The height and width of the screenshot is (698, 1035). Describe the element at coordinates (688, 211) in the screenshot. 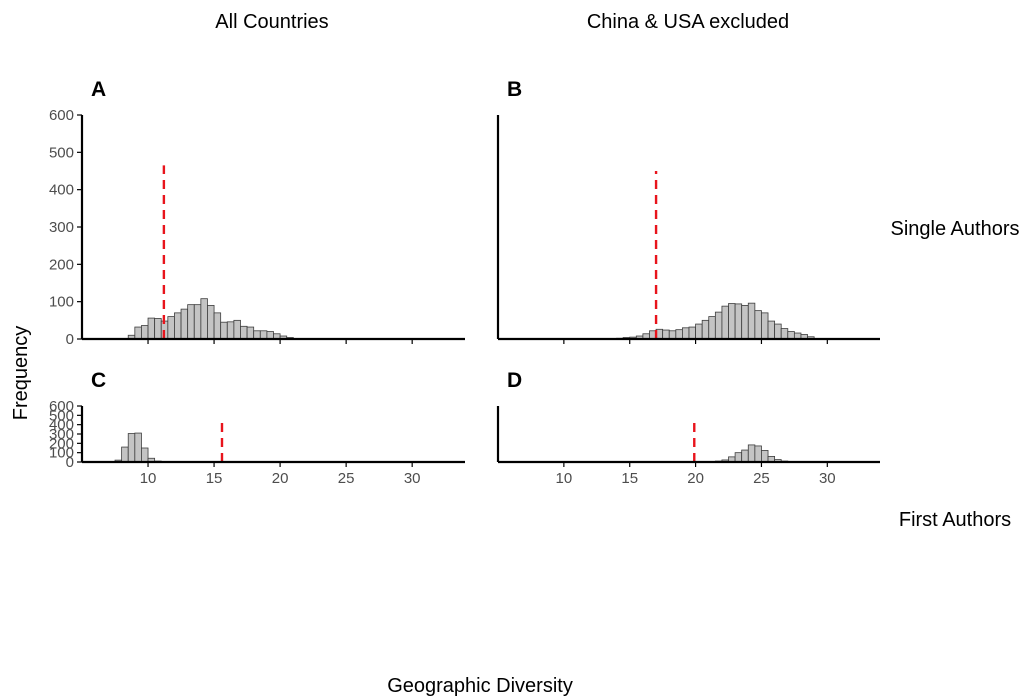

I see `panel-b: B` at that location.